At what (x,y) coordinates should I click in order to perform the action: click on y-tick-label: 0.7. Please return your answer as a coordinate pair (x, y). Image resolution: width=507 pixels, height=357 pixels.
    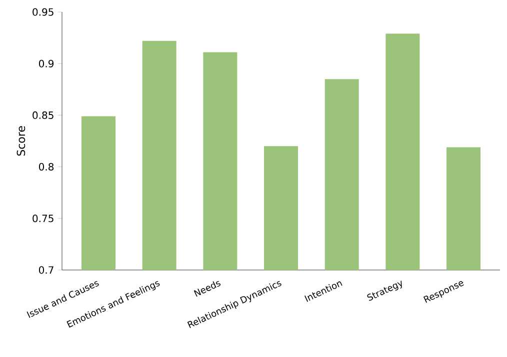
    Looking at the image, I should click on (46, 270).